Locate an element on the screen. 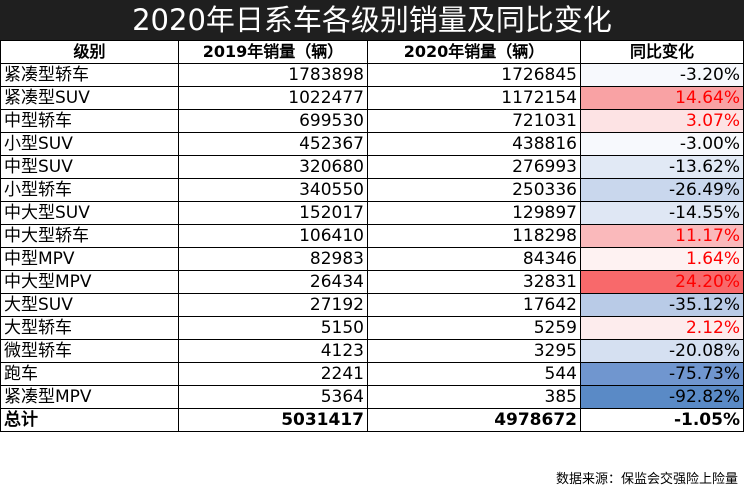  sales-2020-cell: 118298 is located at coordinates (474, 236).